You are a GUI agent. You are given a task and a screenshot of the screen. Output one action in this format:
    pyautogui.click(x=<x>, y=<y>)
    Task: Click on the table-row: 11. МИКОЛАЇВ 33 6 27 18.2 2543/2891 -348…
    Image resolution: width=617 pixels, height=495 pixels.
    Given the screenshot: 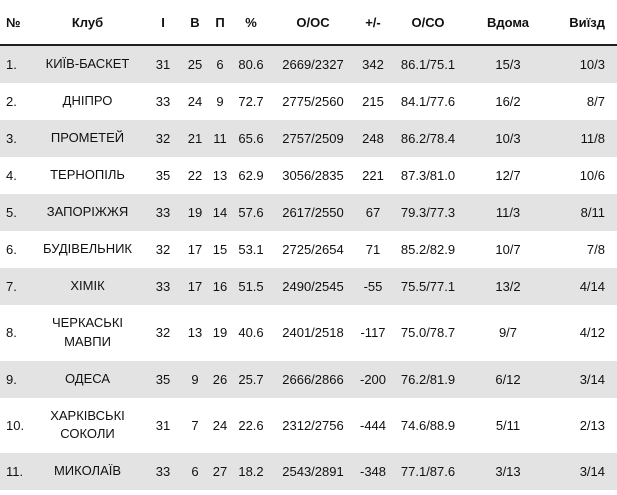 What is the action you would take?
    pyautogui.click(x=308, y=472)
    